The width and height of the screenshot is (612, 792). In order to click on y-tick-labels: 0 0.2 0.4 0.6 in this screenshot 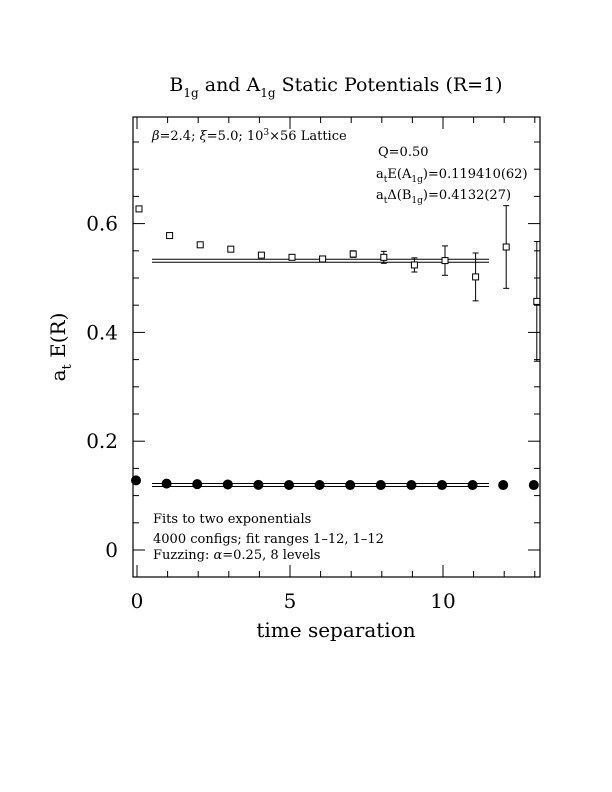, I will do `click(102, 387)`.